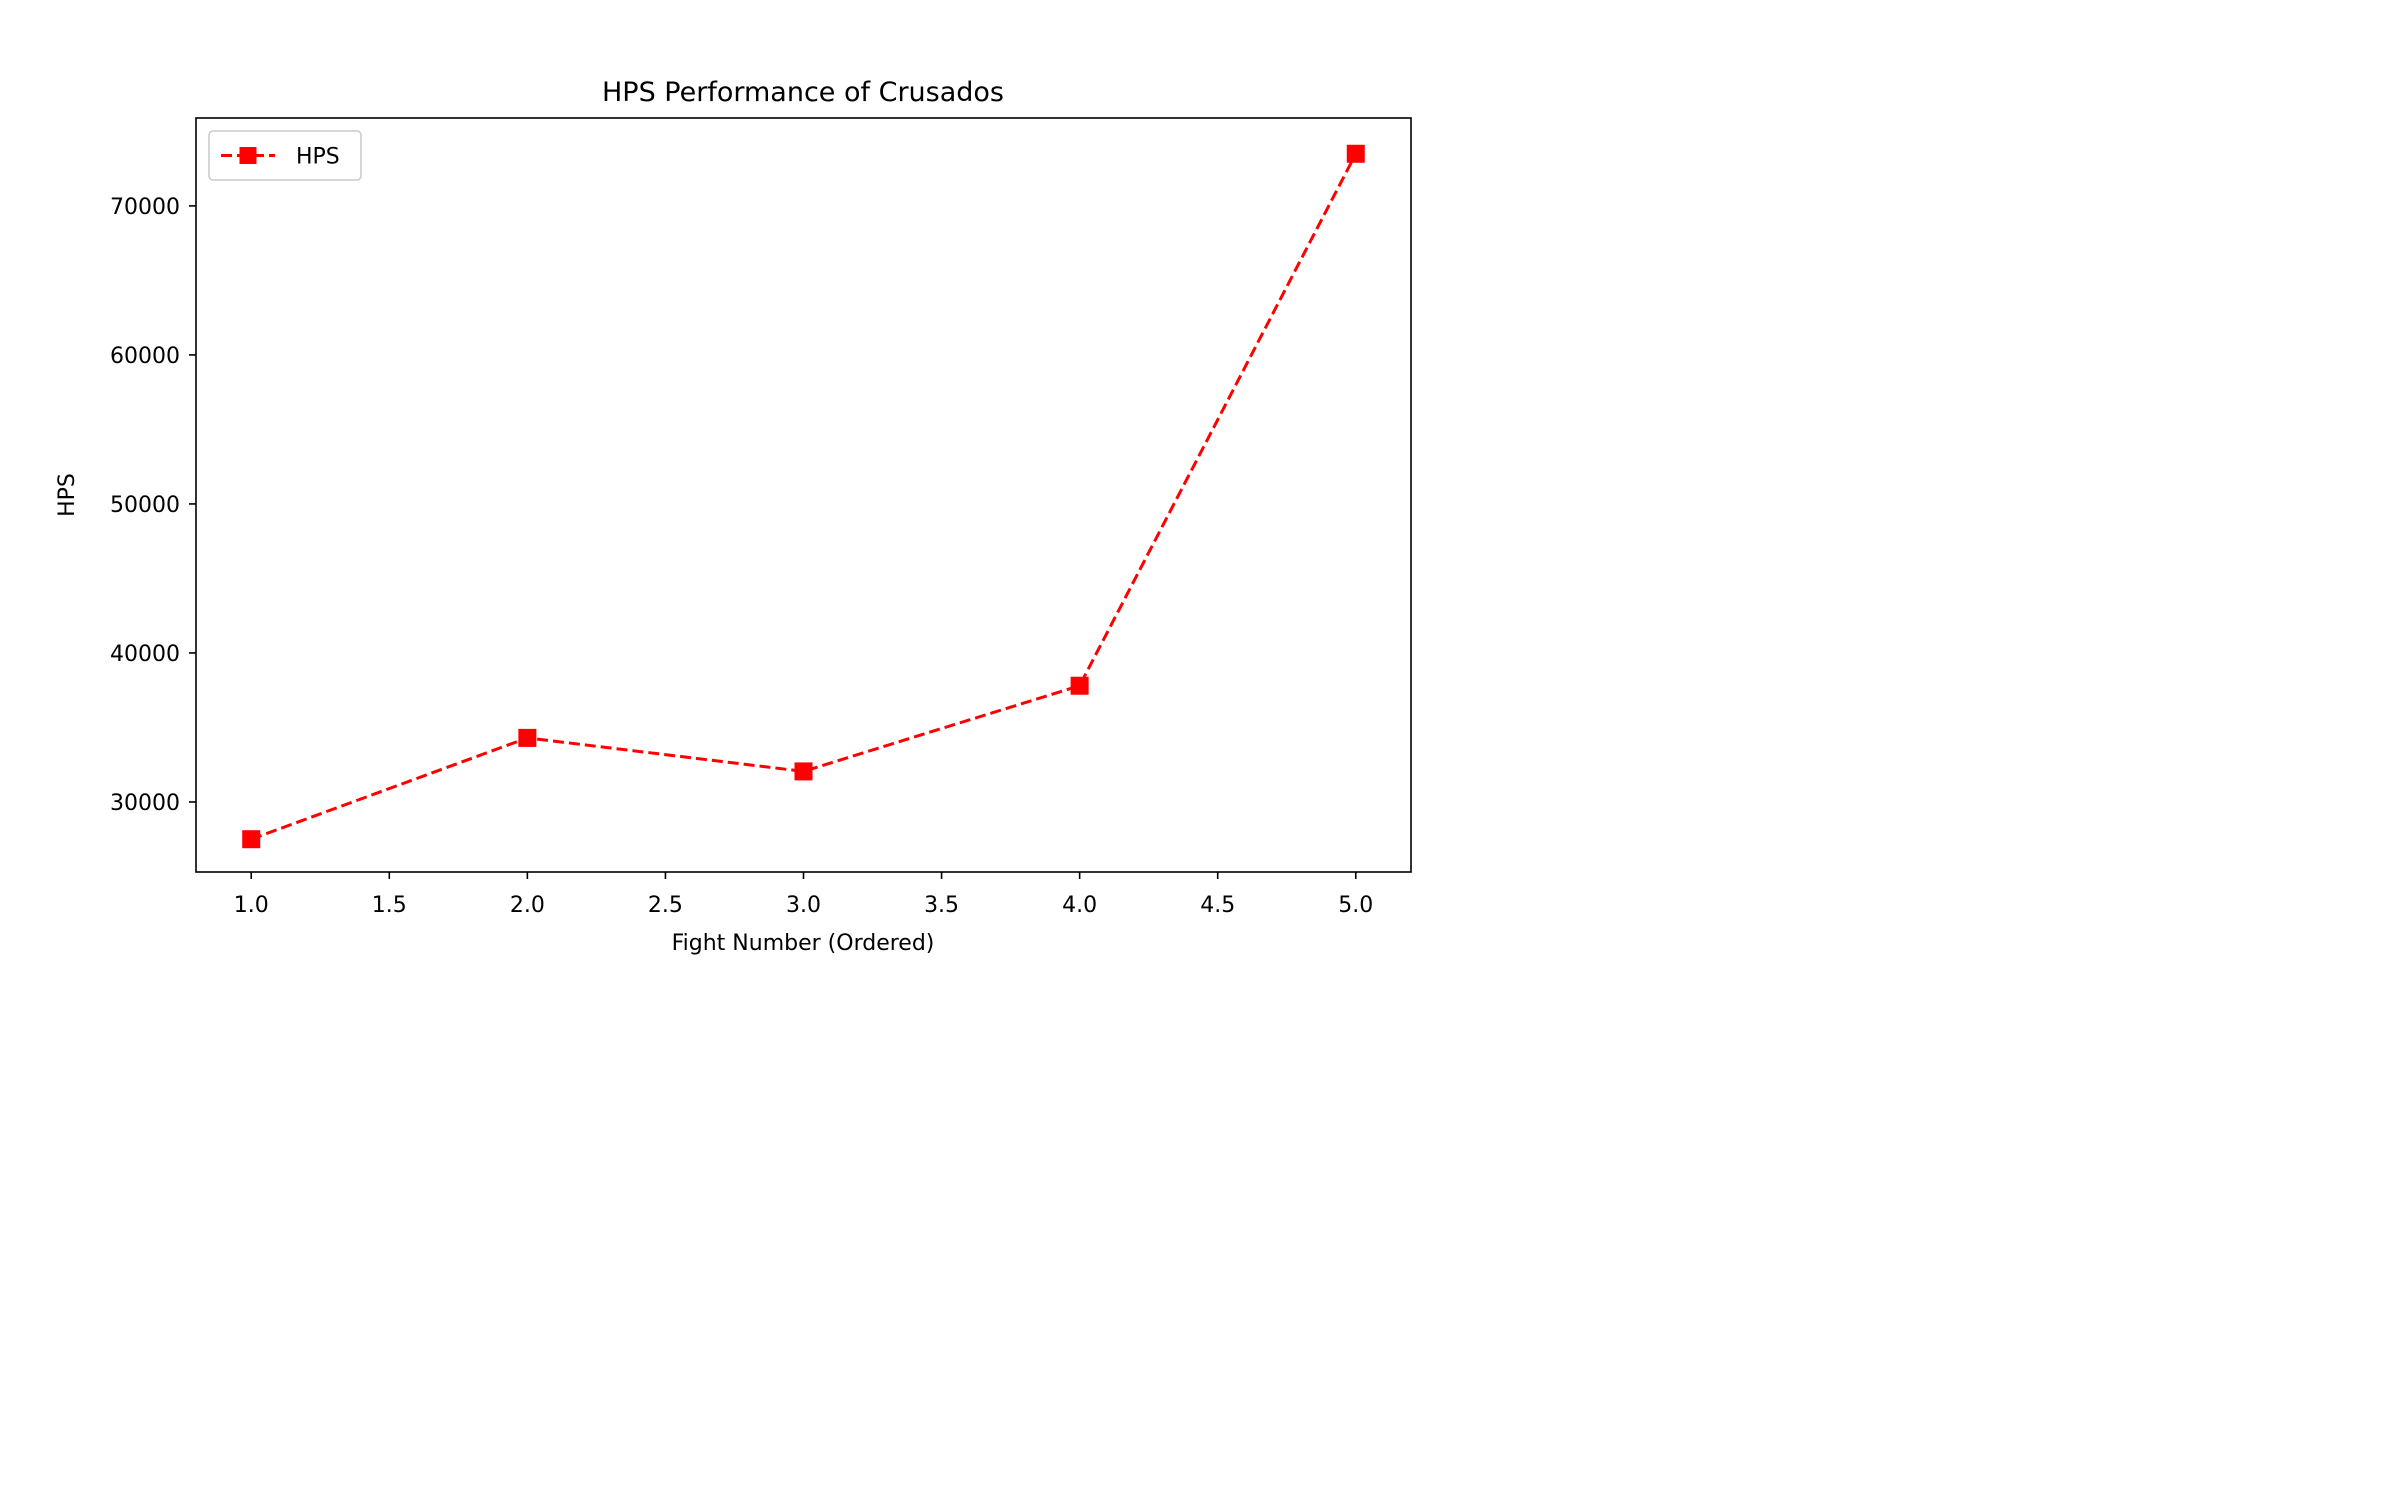  What do you see at coordinates (248, 155) in the screenshot?
I see `legend-marker-swatch` at bounding box center [248, 155].